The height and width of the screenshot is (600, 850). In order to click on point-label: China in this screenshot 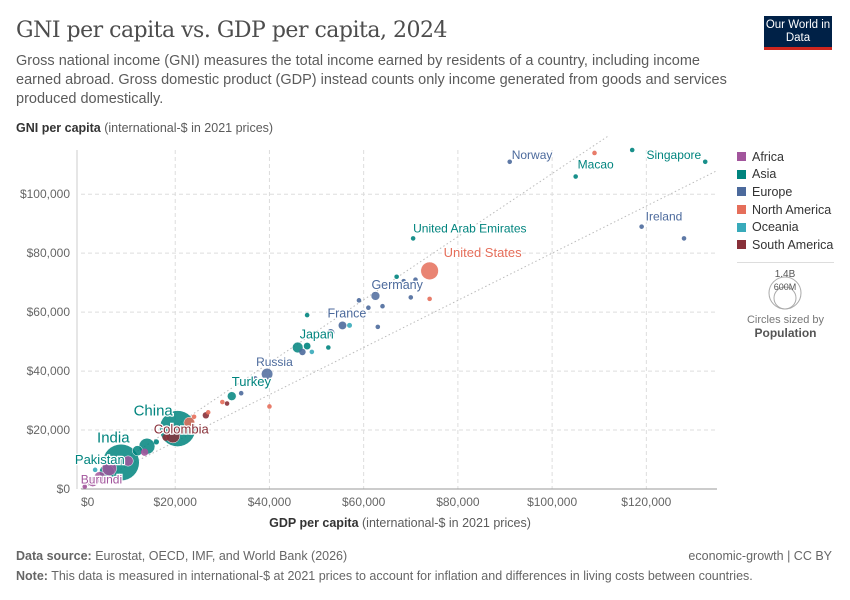, I will do `click(154, 411)`.